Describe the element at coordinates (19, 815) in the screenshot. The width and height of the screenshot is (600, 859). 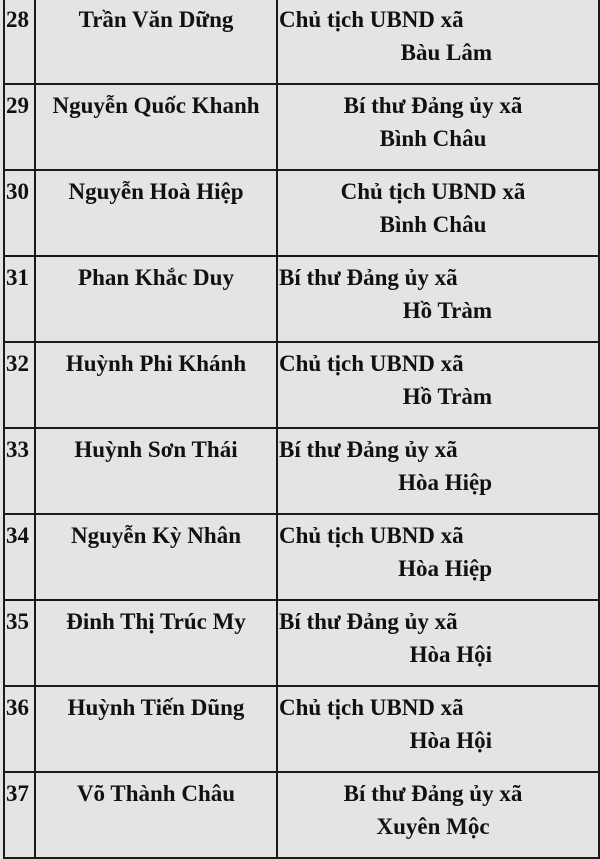
I see `row-number: 37` at that location.